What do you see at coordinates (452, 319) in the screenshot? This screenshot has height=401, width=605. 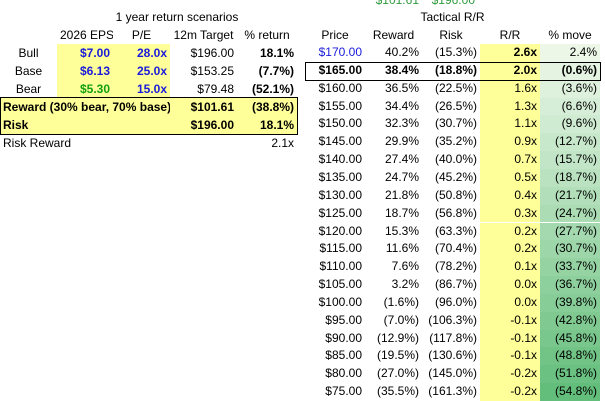 I see `risk-cell: (106.3%)` at bounding box center [452, 319].